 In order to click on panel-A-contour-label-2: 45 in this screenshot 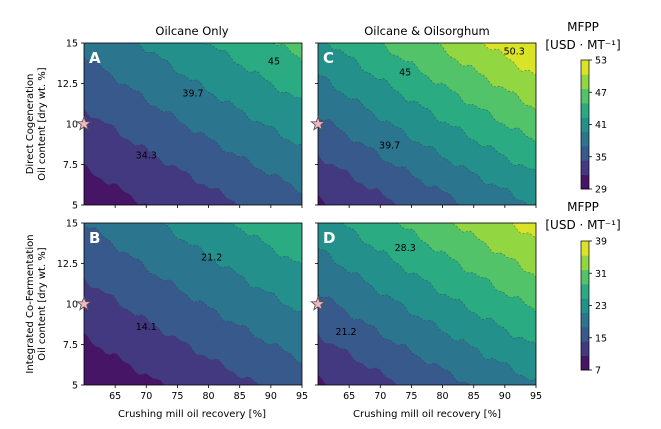, I will do `click(274, 61)`.